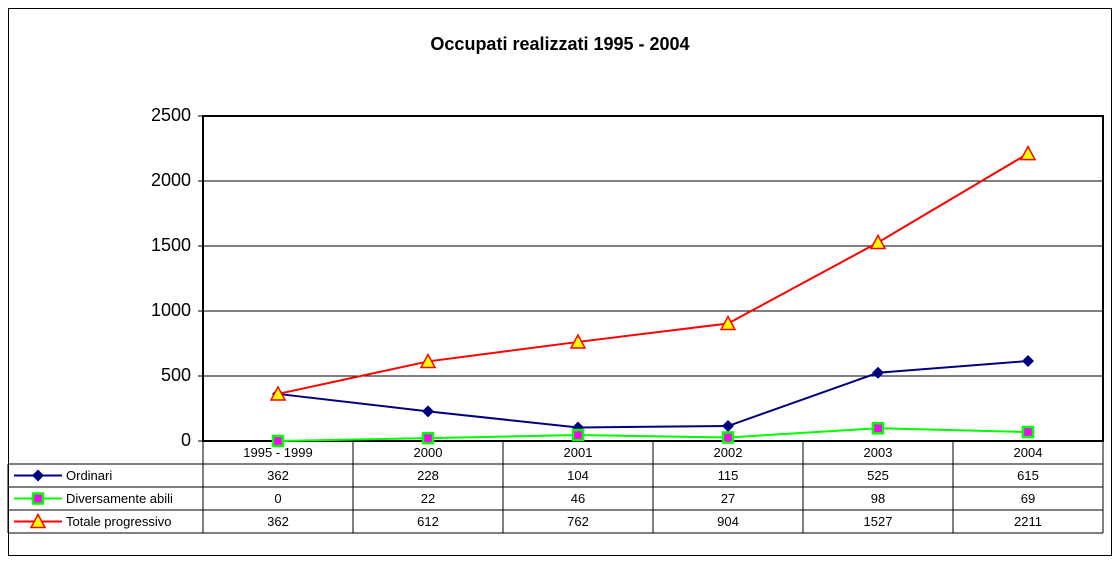  Describe the element at coordinates (1028, 452) in the screenshot. I see `x-tick-label: 2004` at that location.